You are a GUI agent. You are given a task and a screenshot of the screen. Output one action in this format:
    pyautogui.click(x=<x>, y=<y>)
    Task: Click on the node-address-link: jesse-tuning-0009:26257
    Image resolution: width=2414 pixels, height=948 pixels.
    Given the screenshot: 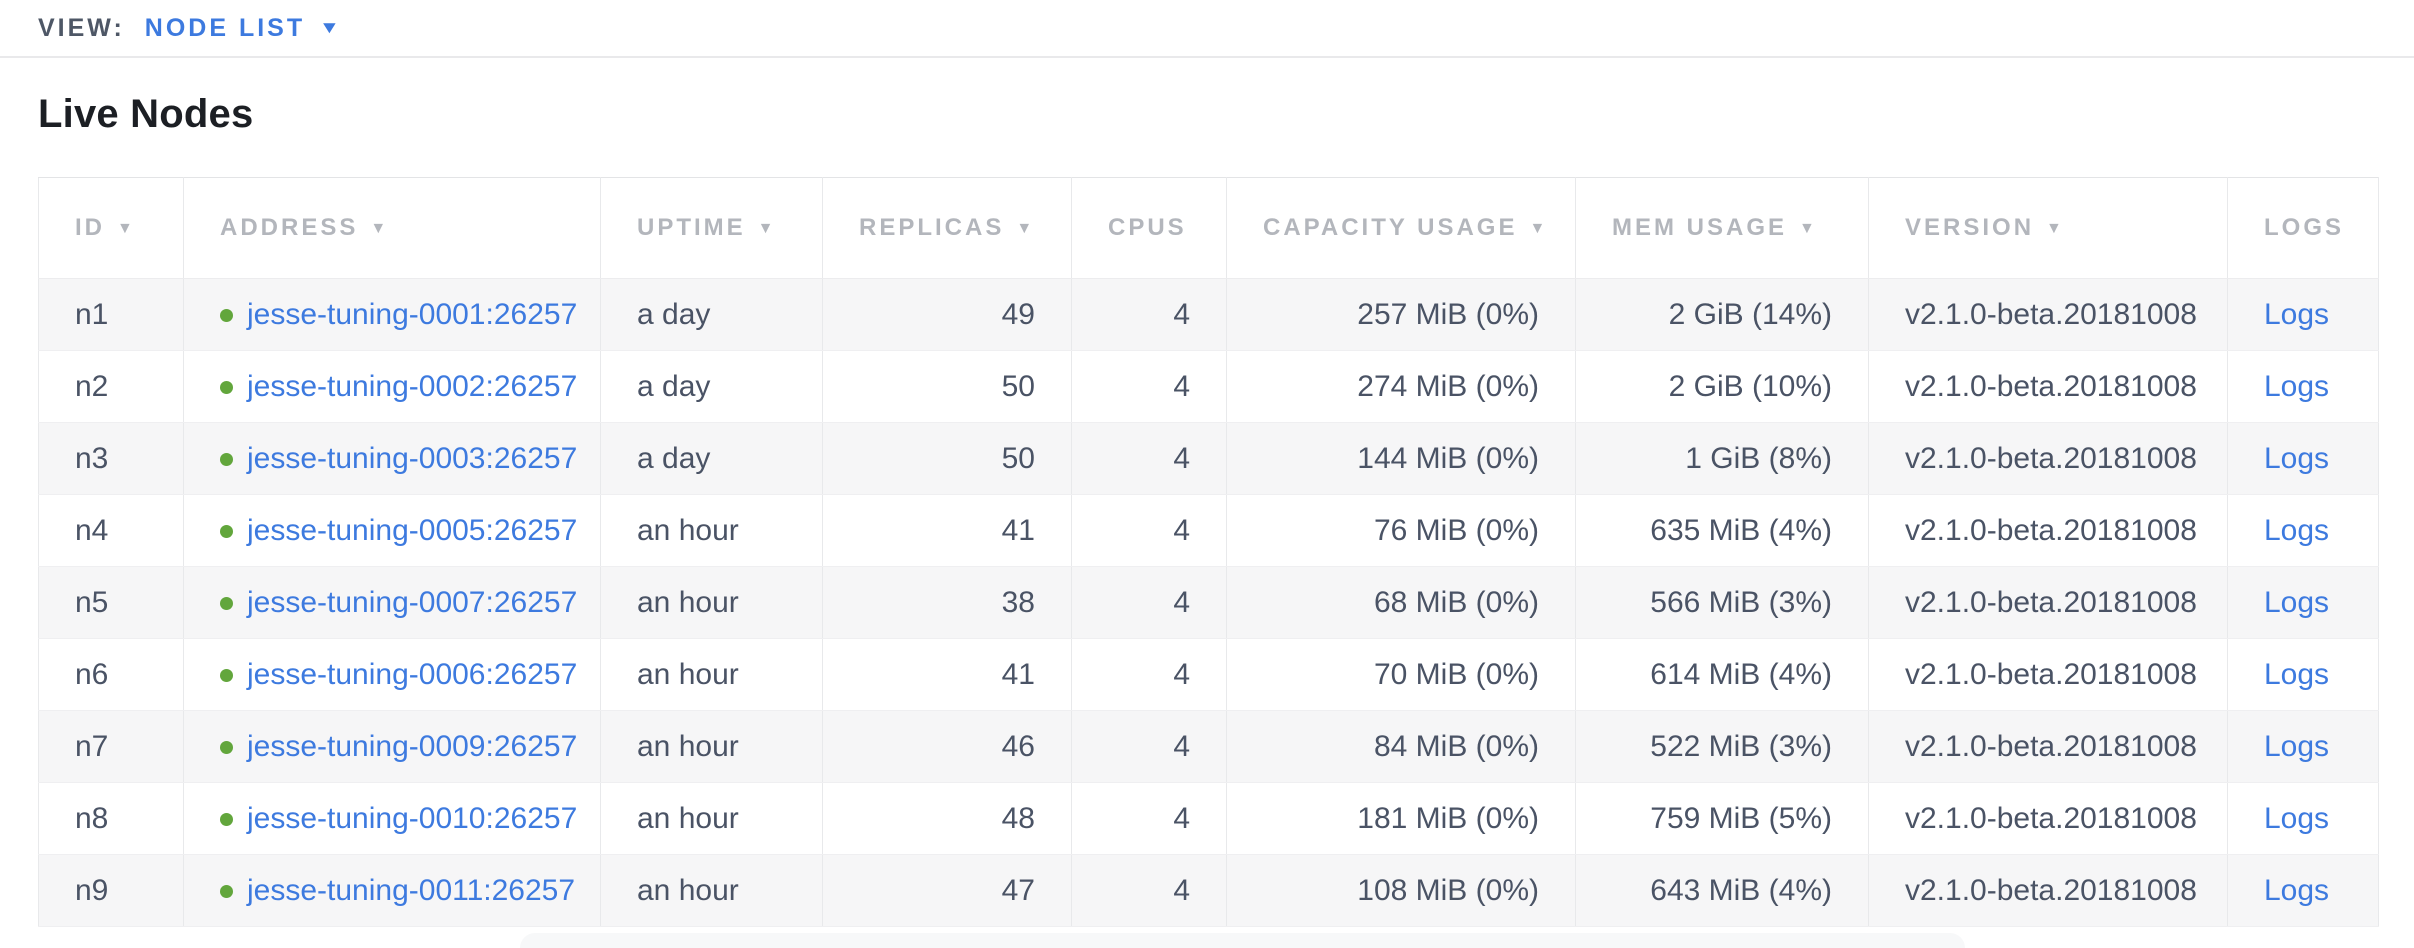 What is the action you would take?
    pyautogui.click(x=412, y=746)
    